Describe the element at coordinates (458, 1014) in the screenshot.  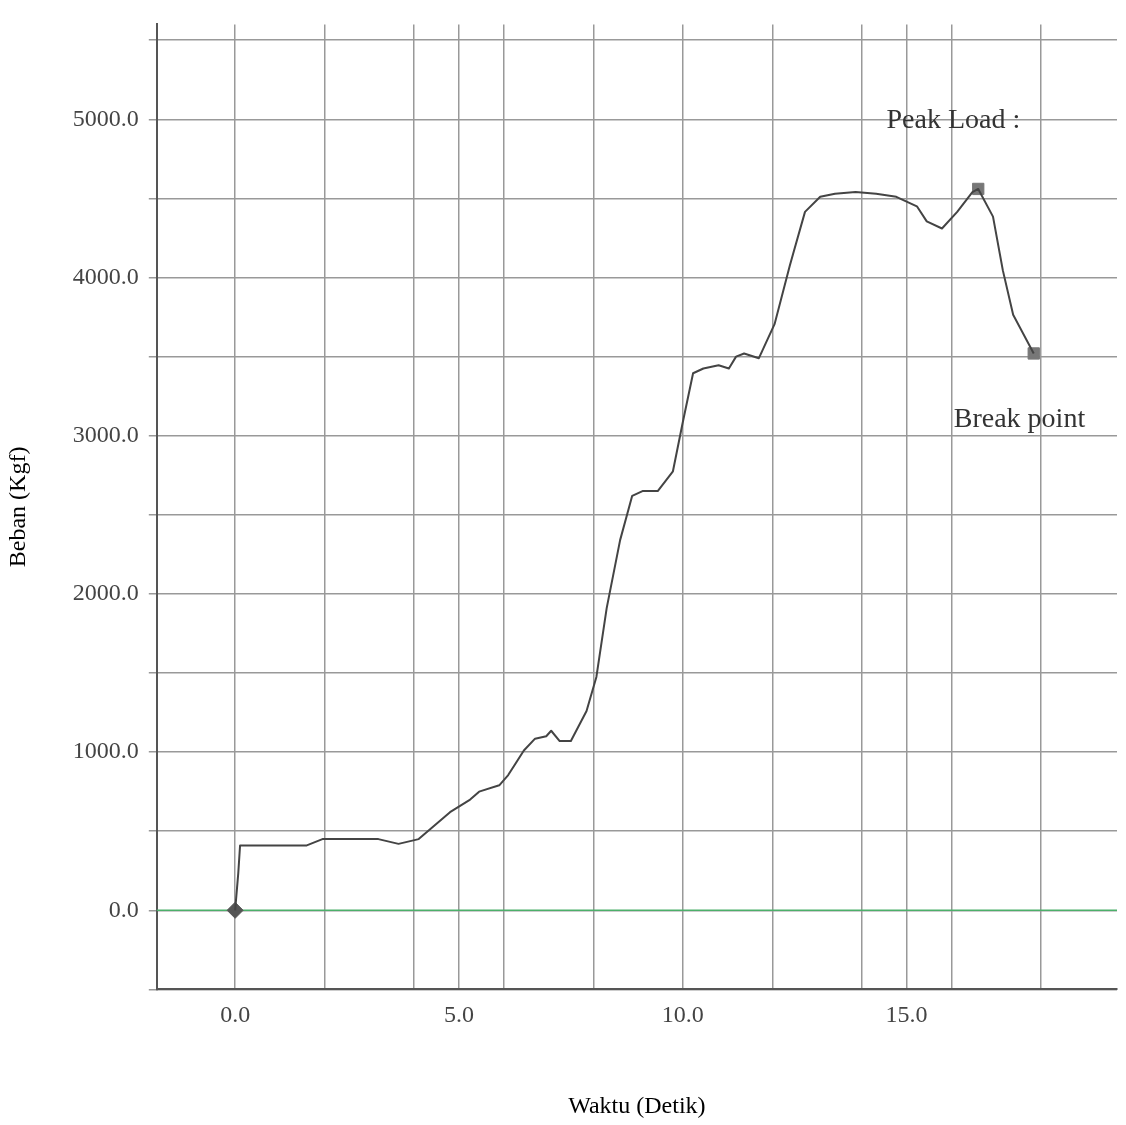
I see `x-tick-label: 5.0` at that location.